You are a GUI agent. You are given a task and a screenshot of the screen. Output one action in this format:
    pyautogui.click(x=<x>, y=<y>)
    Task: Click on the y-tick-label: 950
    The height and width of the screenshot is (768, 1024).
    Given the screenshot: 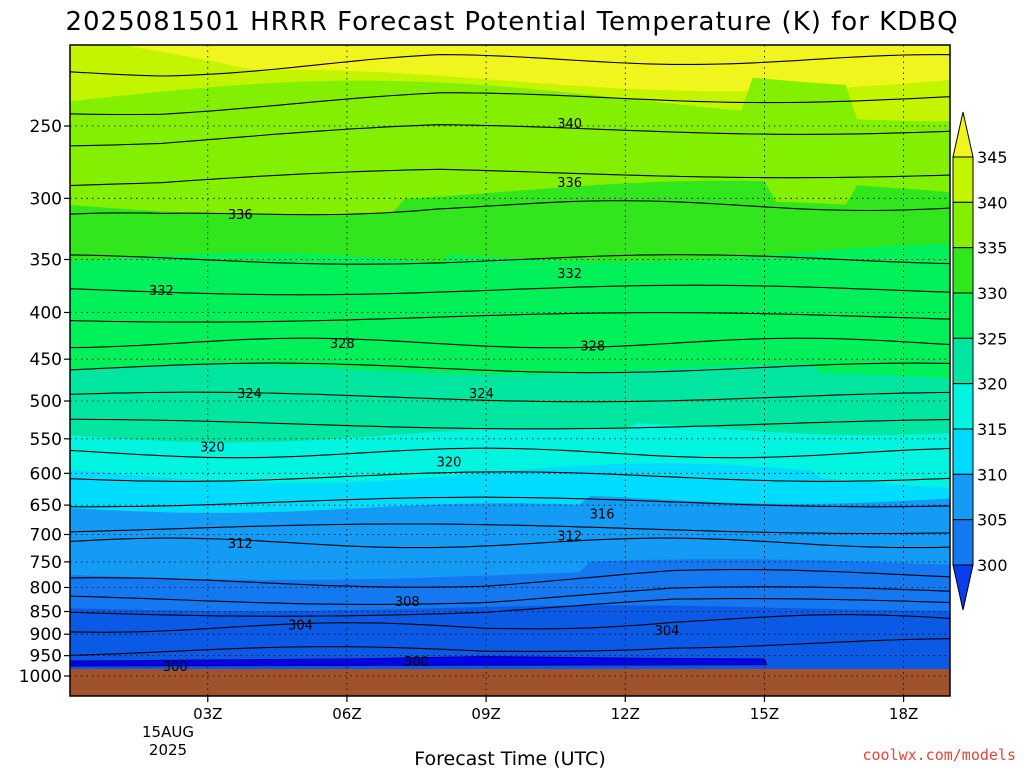 What is the action you would take?
    pyautogui.click(x=46, y=657)
    